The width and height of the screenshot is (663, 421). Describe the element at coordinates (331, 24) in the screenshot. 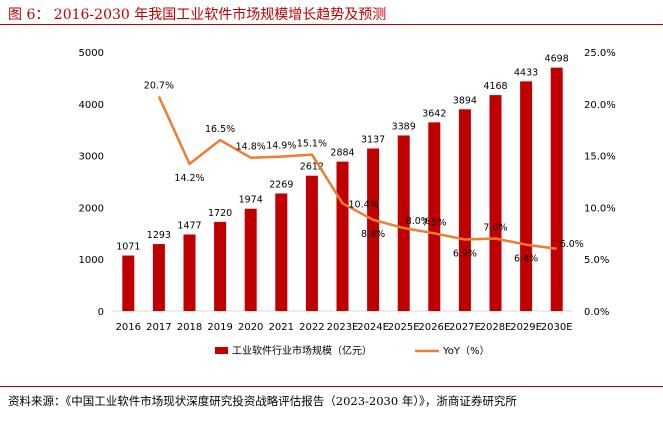

I see `title-rule` at that location.